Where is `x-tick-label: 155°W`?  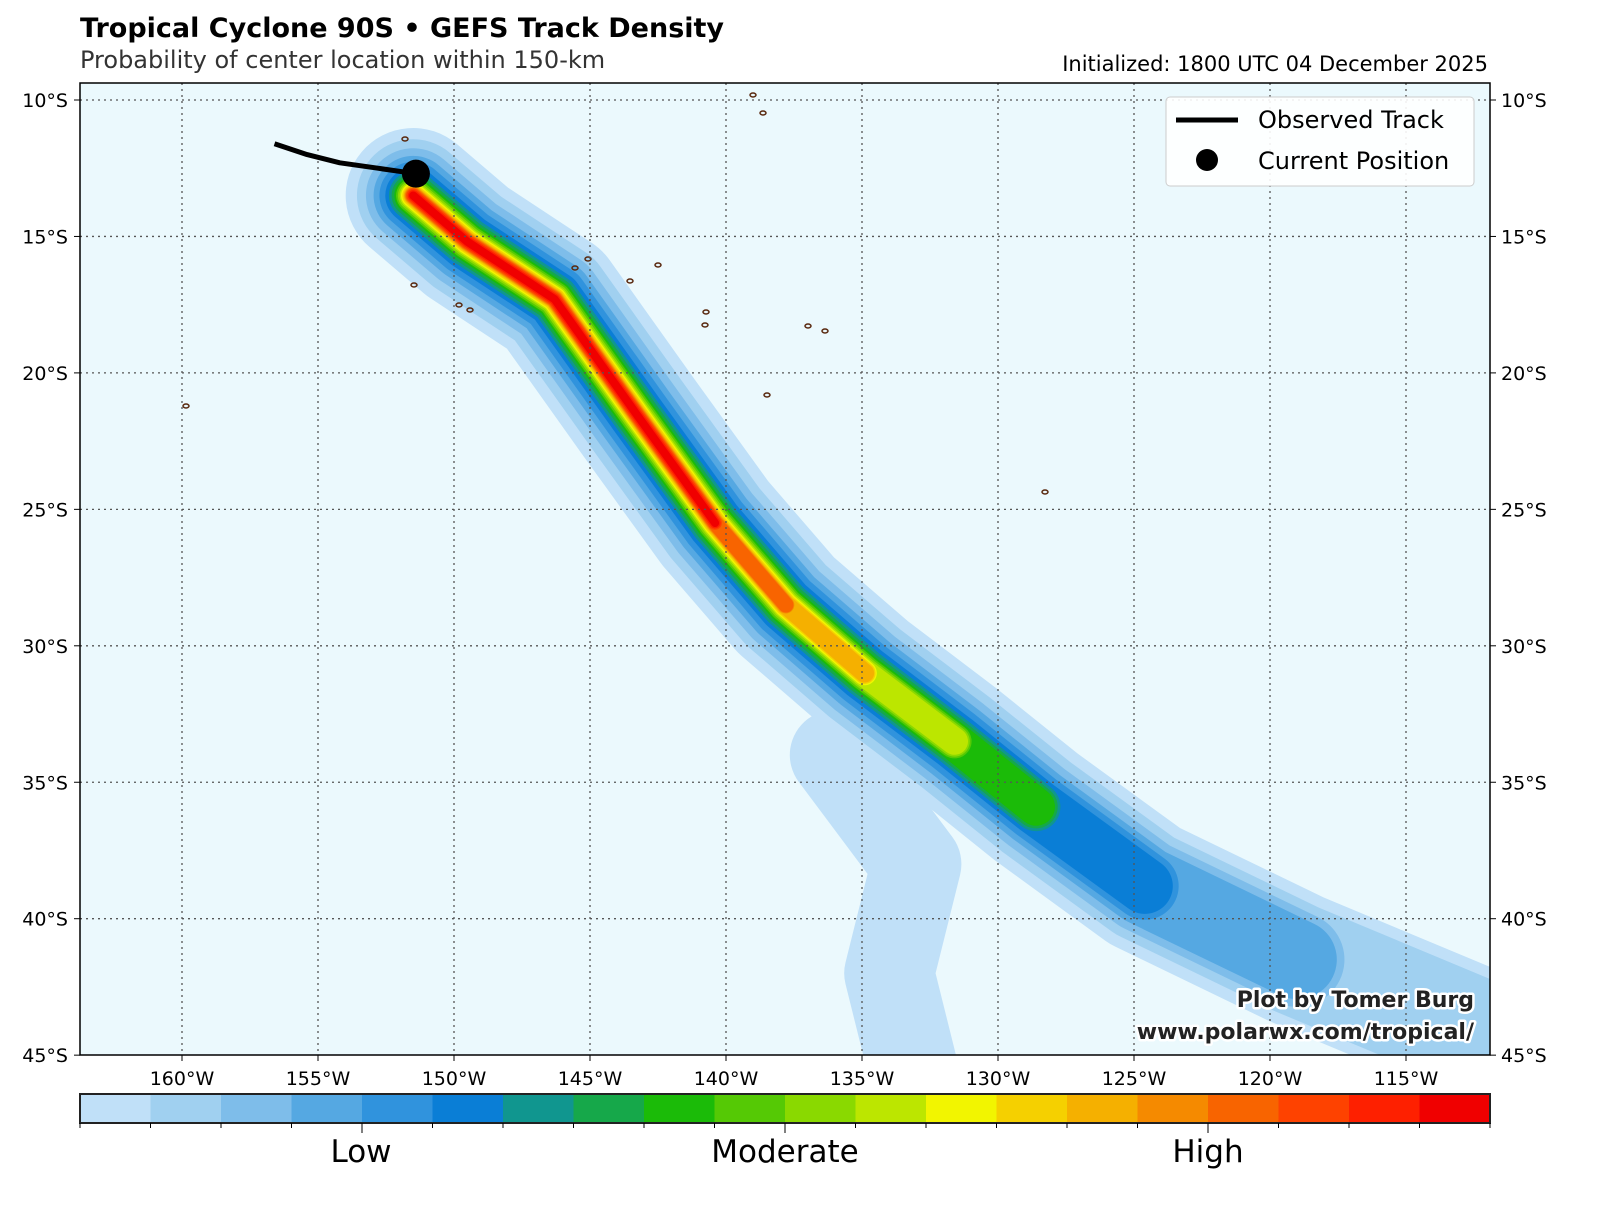 x-tick-label: 155°W is located at coordinates (318, 1079).